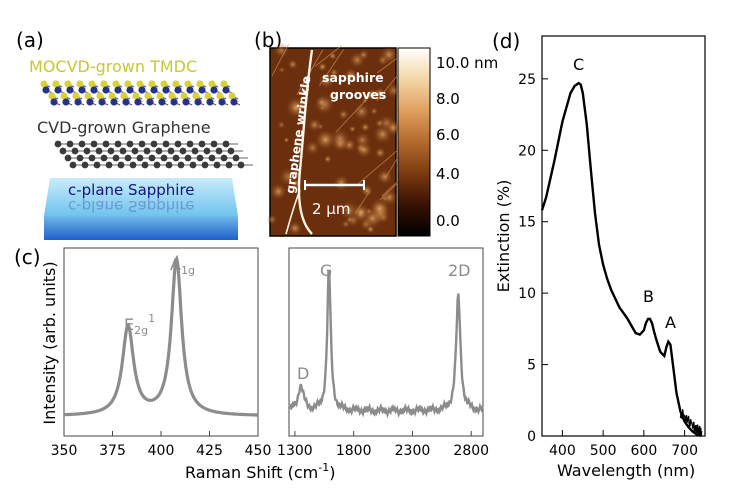  I want to click on x-tick-label: 350, so click(64, 451).